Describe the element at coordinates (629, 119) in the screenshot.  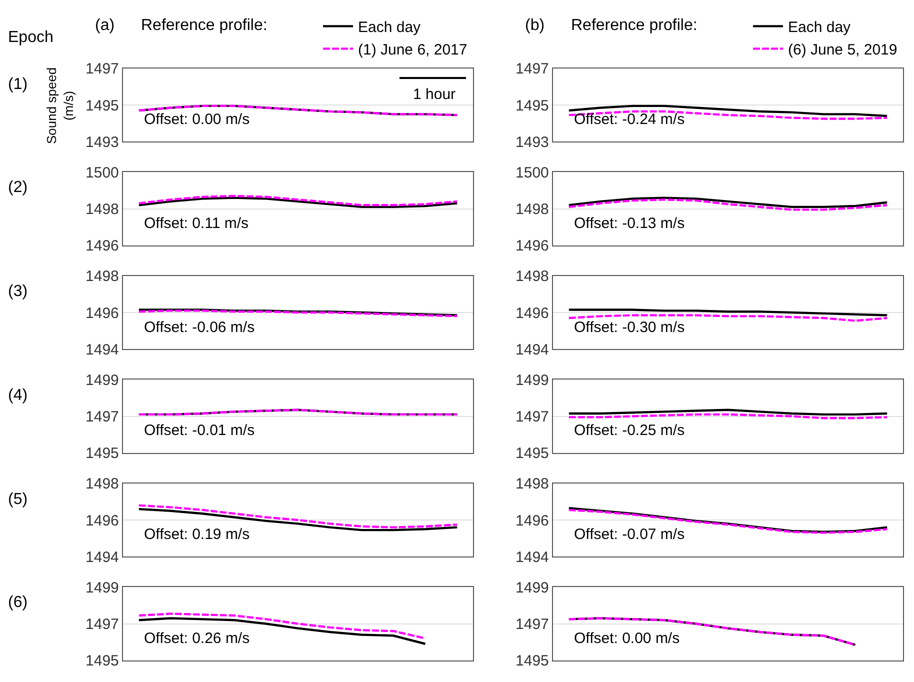
I see `annotation: Offset: -0.24 m/s` at that location.